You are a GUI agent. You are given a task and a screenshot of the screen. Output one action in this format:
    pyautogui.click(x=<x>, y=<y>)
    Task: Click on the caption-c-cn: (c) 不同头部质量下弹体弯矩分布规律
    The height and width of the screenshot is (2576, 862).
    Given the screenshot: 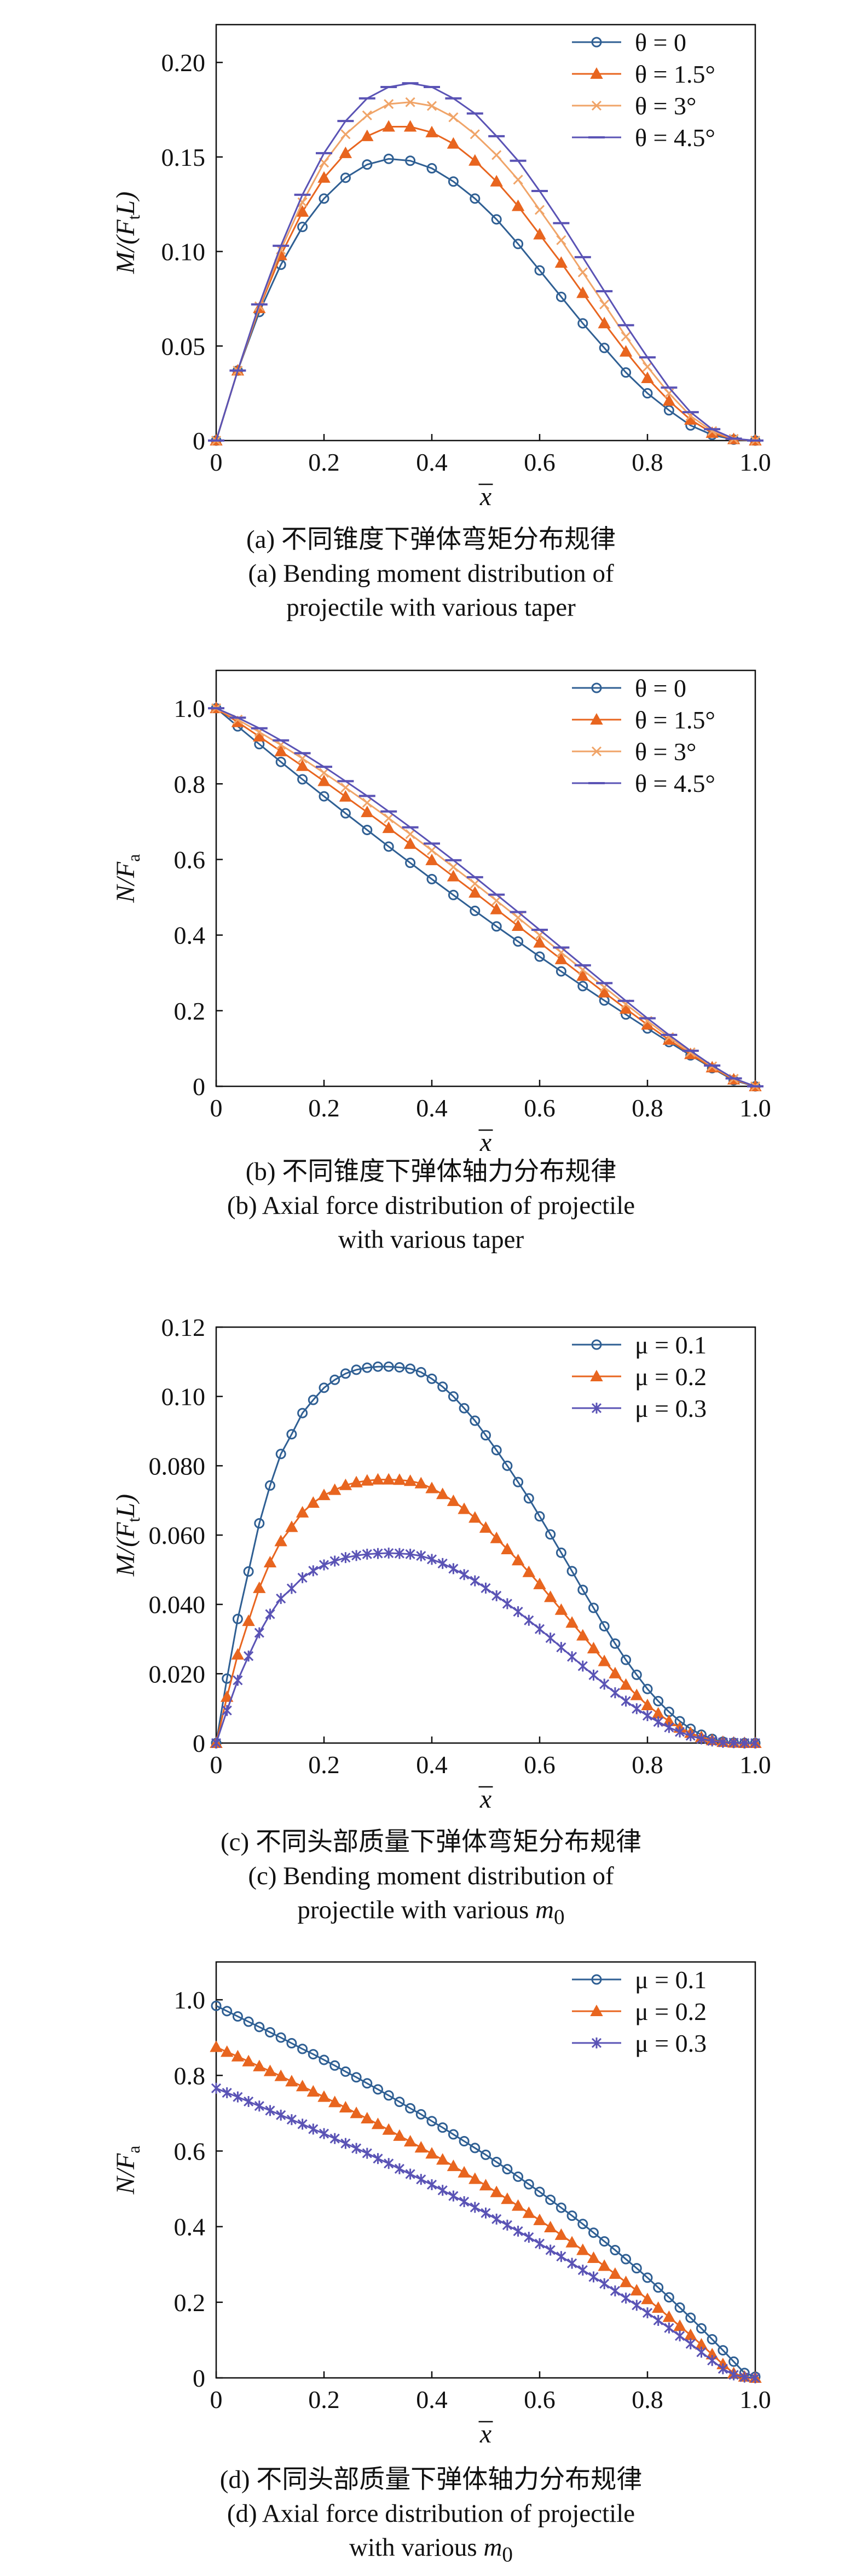 What is the action you would take?
    pyautogui.click(x=431, y=1842)
    